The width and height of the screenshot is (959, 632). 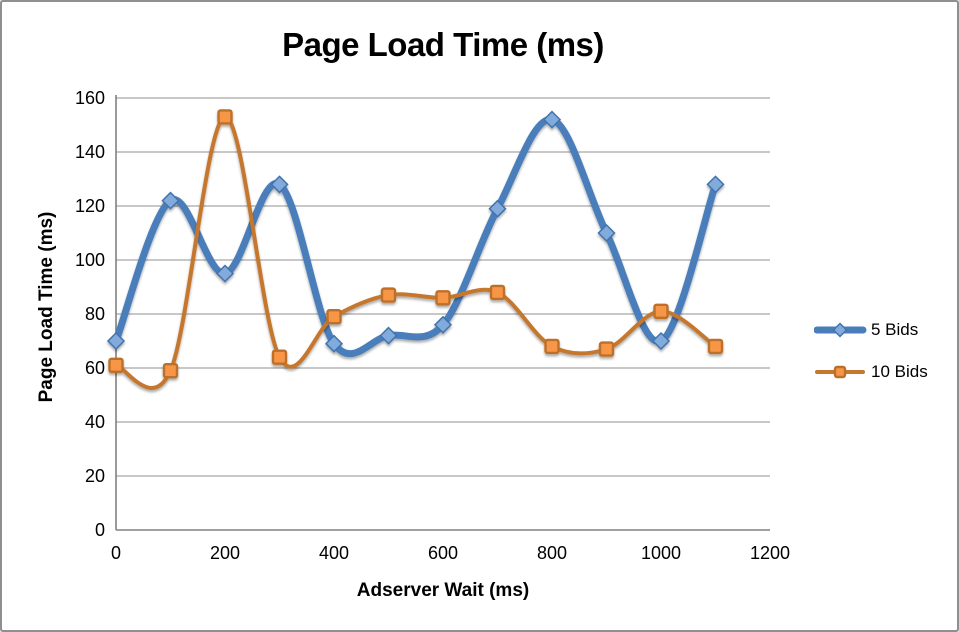 I want to click on legend-label: 5 Bids, so click(x=895, y=329).